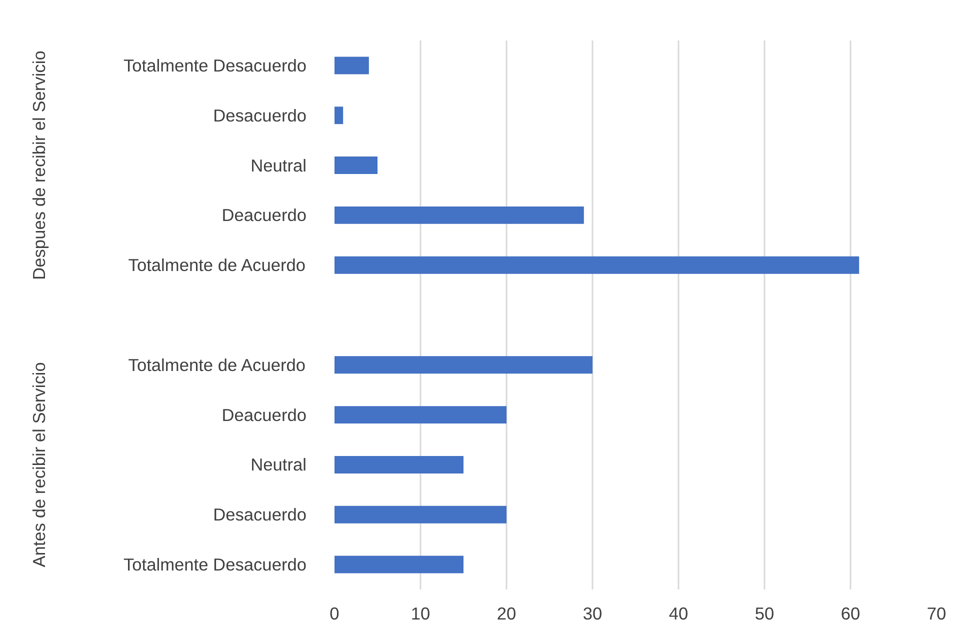  I want to click on x-tick-label: 60, so click(850, 614).